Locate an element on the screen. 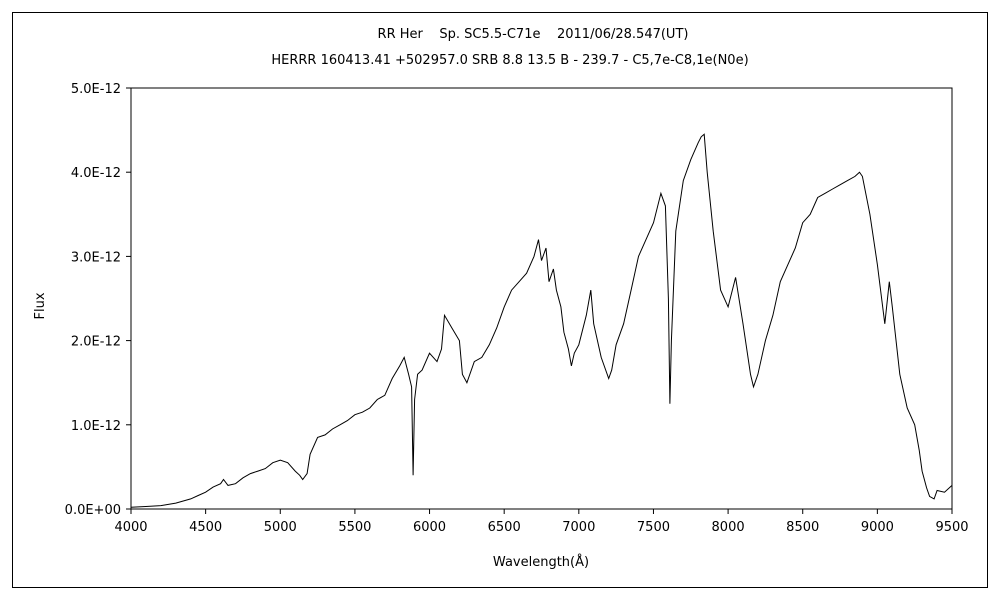 The height and width of the screenshot is (600, 1000). x-tick-label: 4500 is located at coordinates (205, 527).